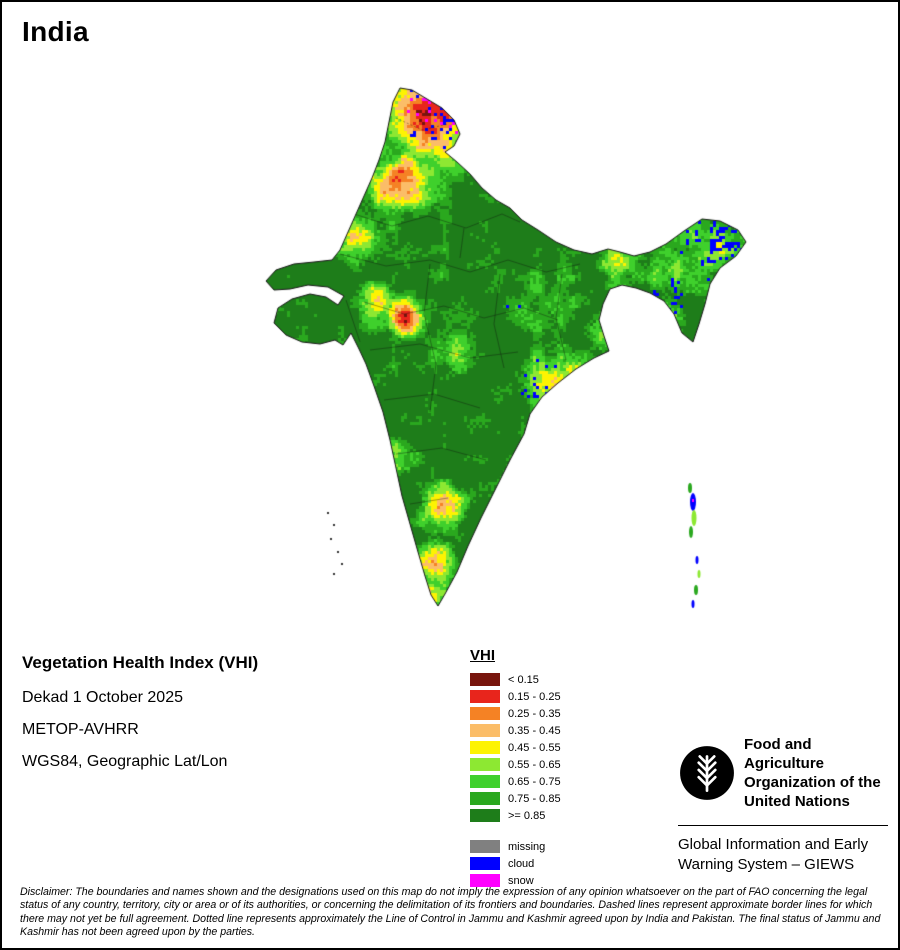 This screenshot has width=900, height=950. What do you see at coordinates (80, 729) in the screenshot?
I see `map-info-sensor: METOP-AVHRR` at bounding box center [80, 729].